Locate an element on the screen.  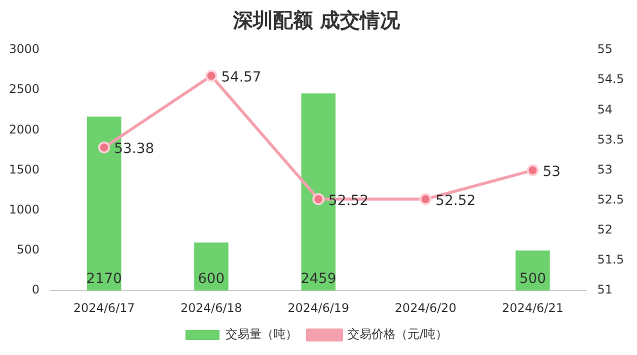
x-tick-label: 2024/6/17 is located at coordinates (104, 307).